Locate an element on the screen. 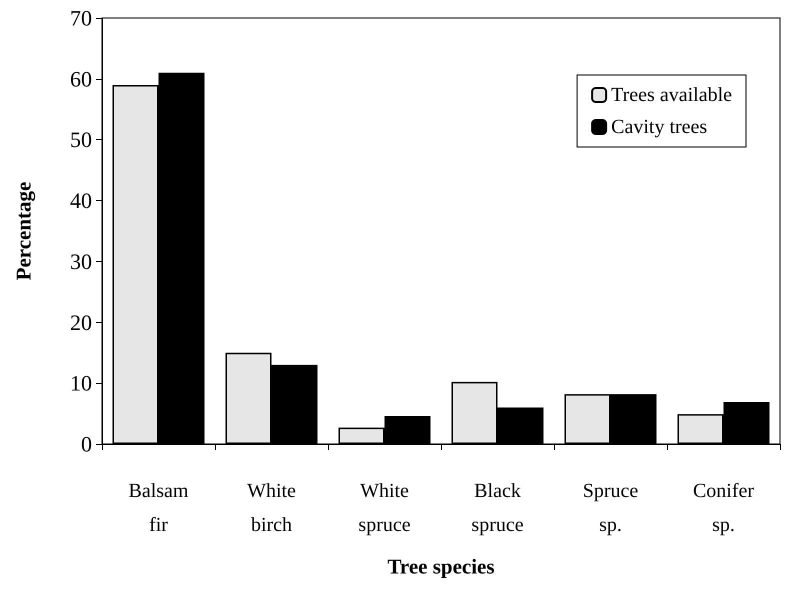  y-tick-label: 20 is located at coordinates (81, 322).